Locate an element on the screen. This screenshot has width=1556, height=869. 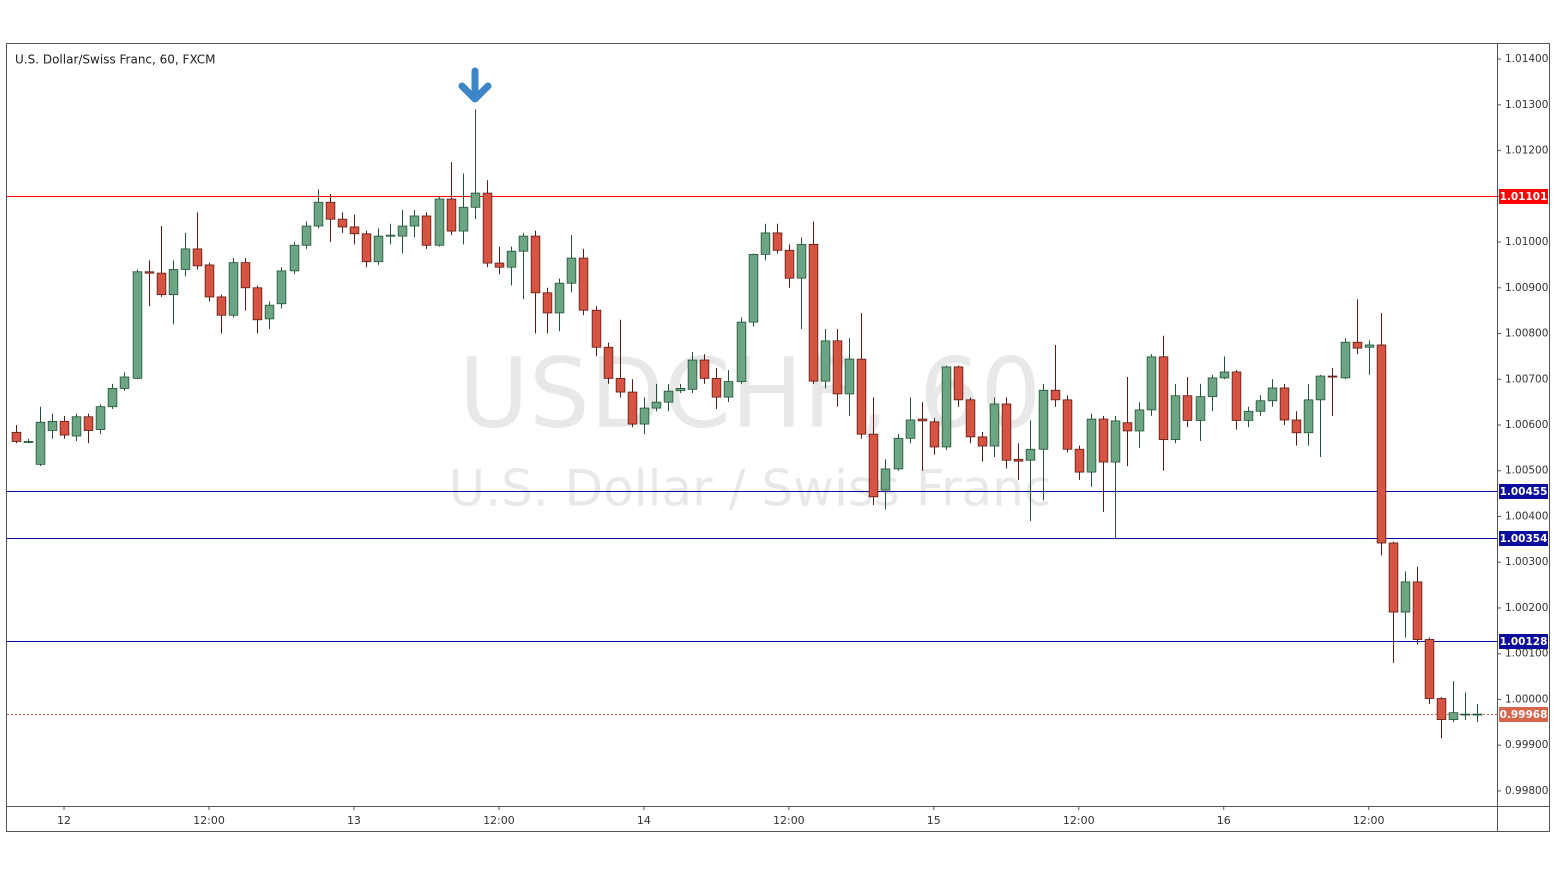
y-tick-label: 1.00900 is located at coordinates (1526, 288).